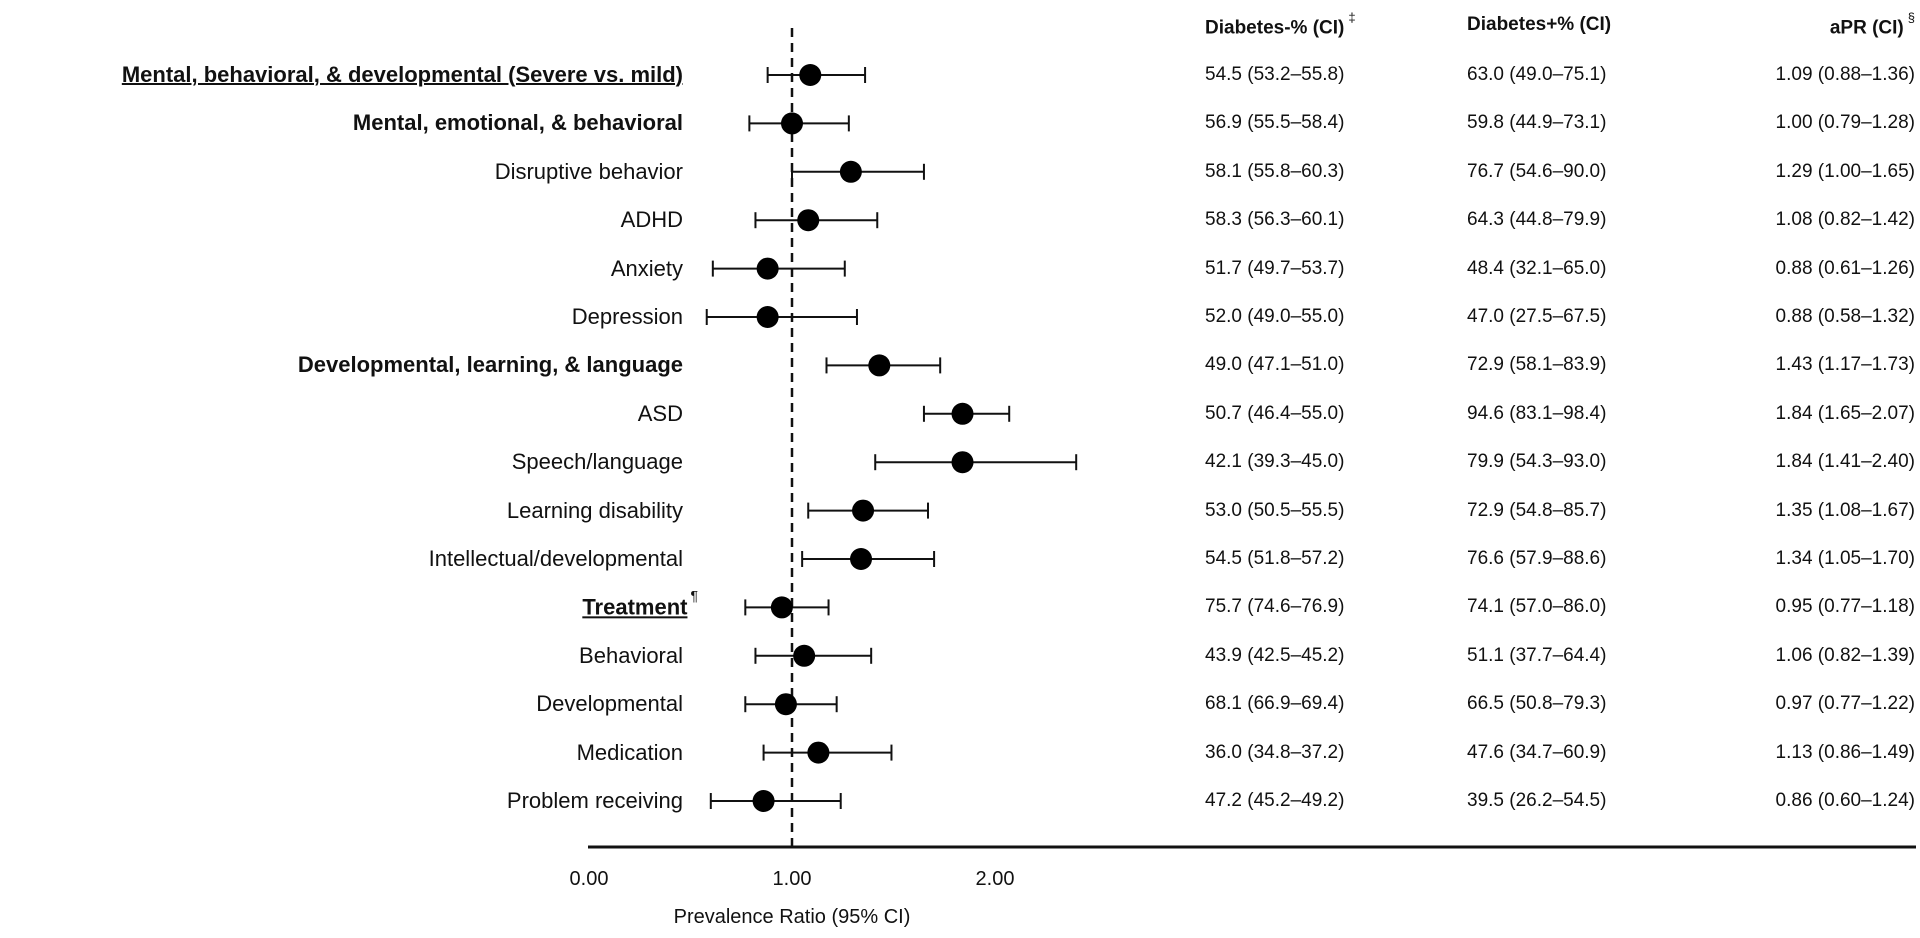 The width and height of the screenshot is (1920, 938). I want to click on row-label-text: Problem receiving, so click(594, 800).